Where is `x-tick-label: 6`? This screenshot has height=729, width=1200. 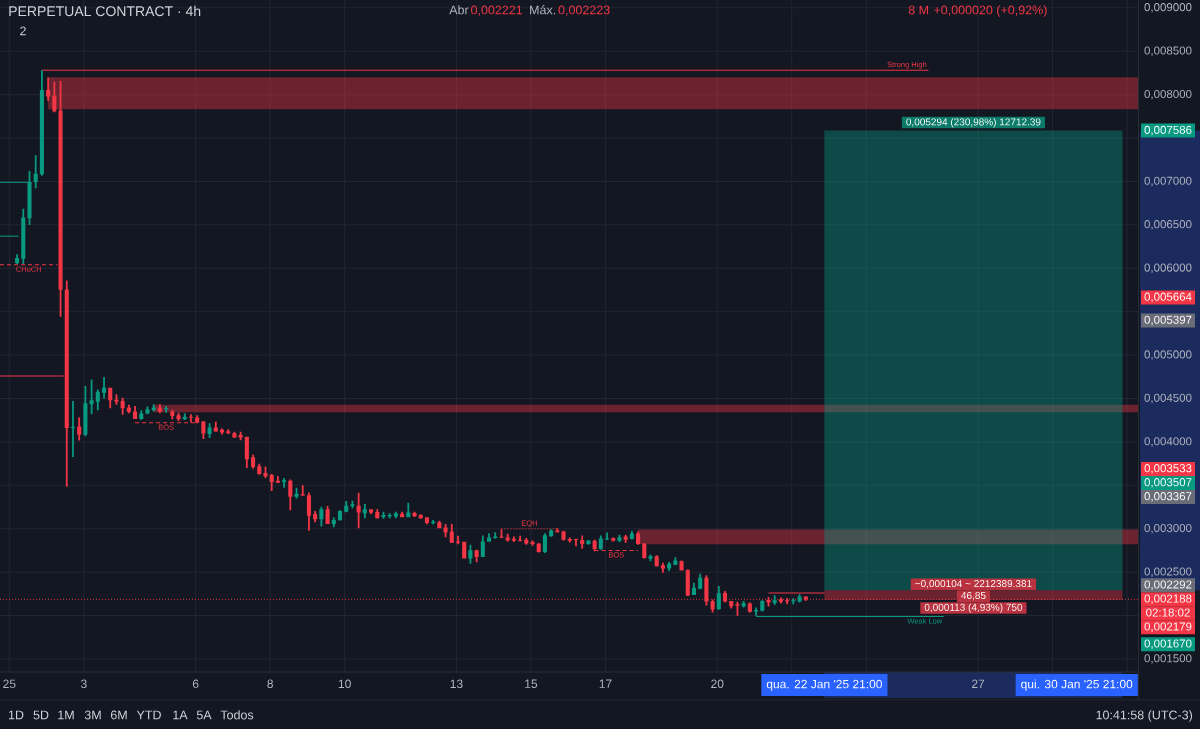 x-tick-label: 6 is located at coordinates (195, 684).